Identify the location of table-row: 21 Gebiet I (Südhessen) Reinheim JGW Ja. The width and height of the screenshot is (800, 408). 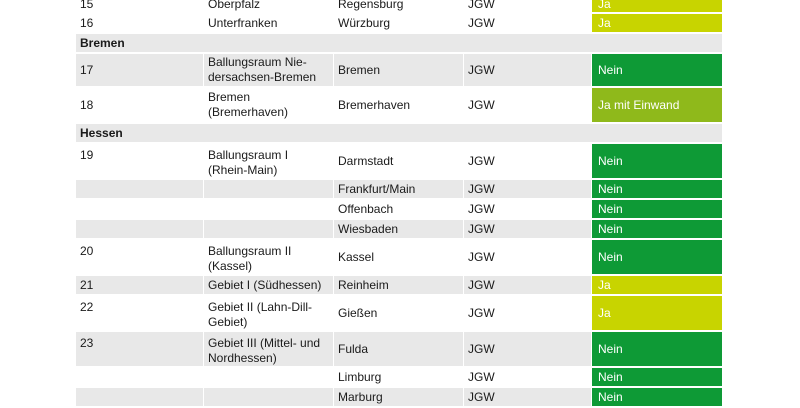
(399, 286).